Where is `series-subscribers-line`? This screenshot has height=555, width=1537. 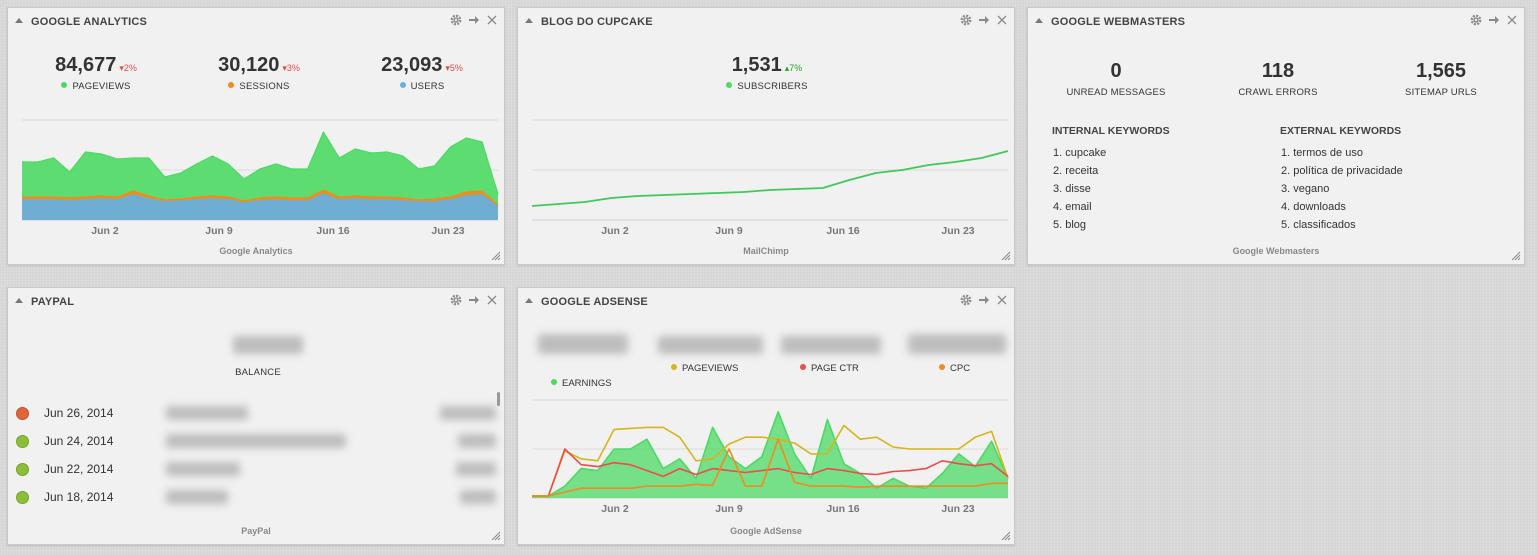 series-subscribers-line is located at coordinates (770, 178).